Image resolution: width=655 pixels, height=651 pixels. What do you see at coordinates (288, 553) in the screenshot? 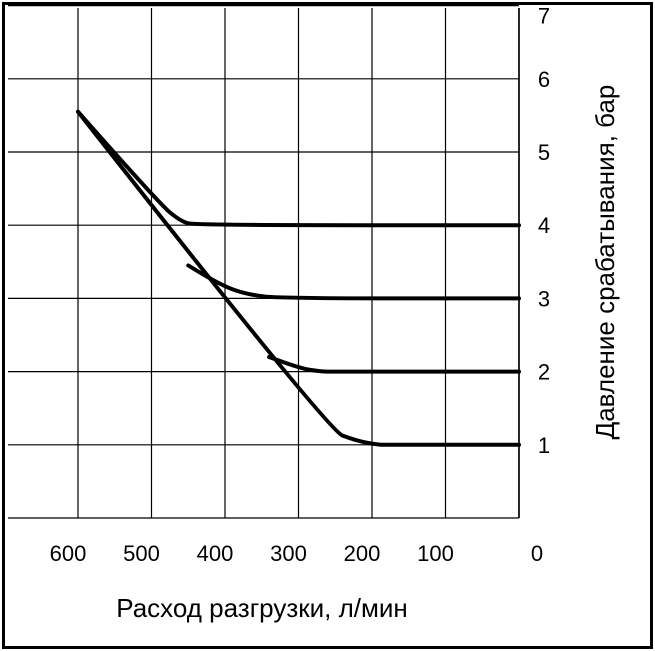
I see `x-tick-label: 300` at bounding box center [288, 553].